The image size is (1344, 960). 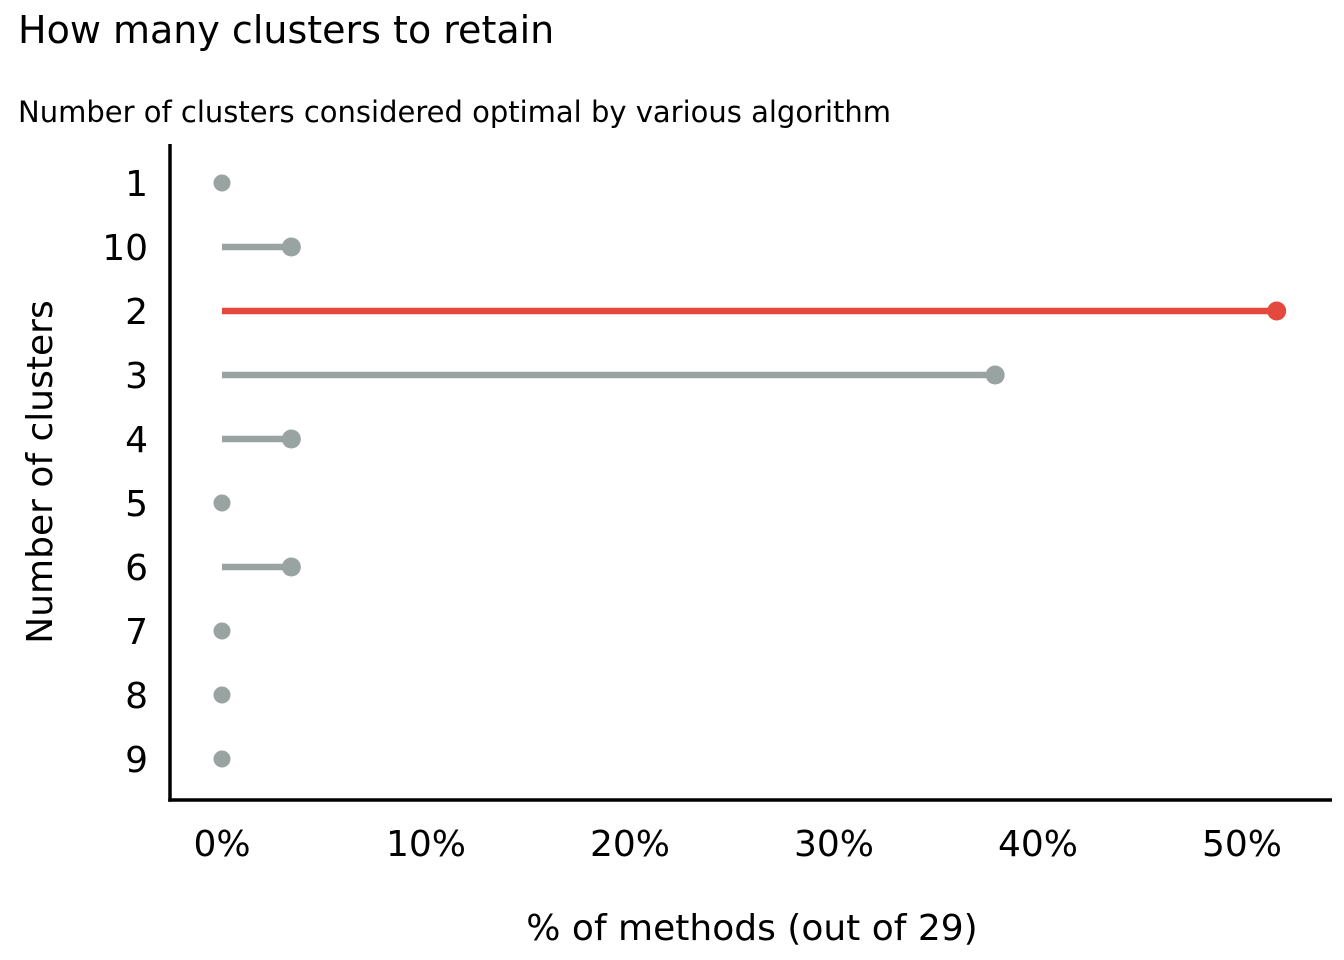 What do you see at coordinates (125, 472) in the screenshot?
I see `y-tick-labels: 1 10 2 3 4 5 6 7 8 9` at bounding box center [125, 472].